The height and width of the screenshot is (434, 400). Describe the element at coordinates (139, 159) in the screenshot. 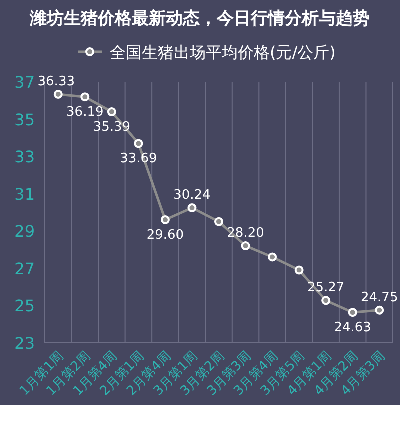

I see `data-label: 33.69` at that location.